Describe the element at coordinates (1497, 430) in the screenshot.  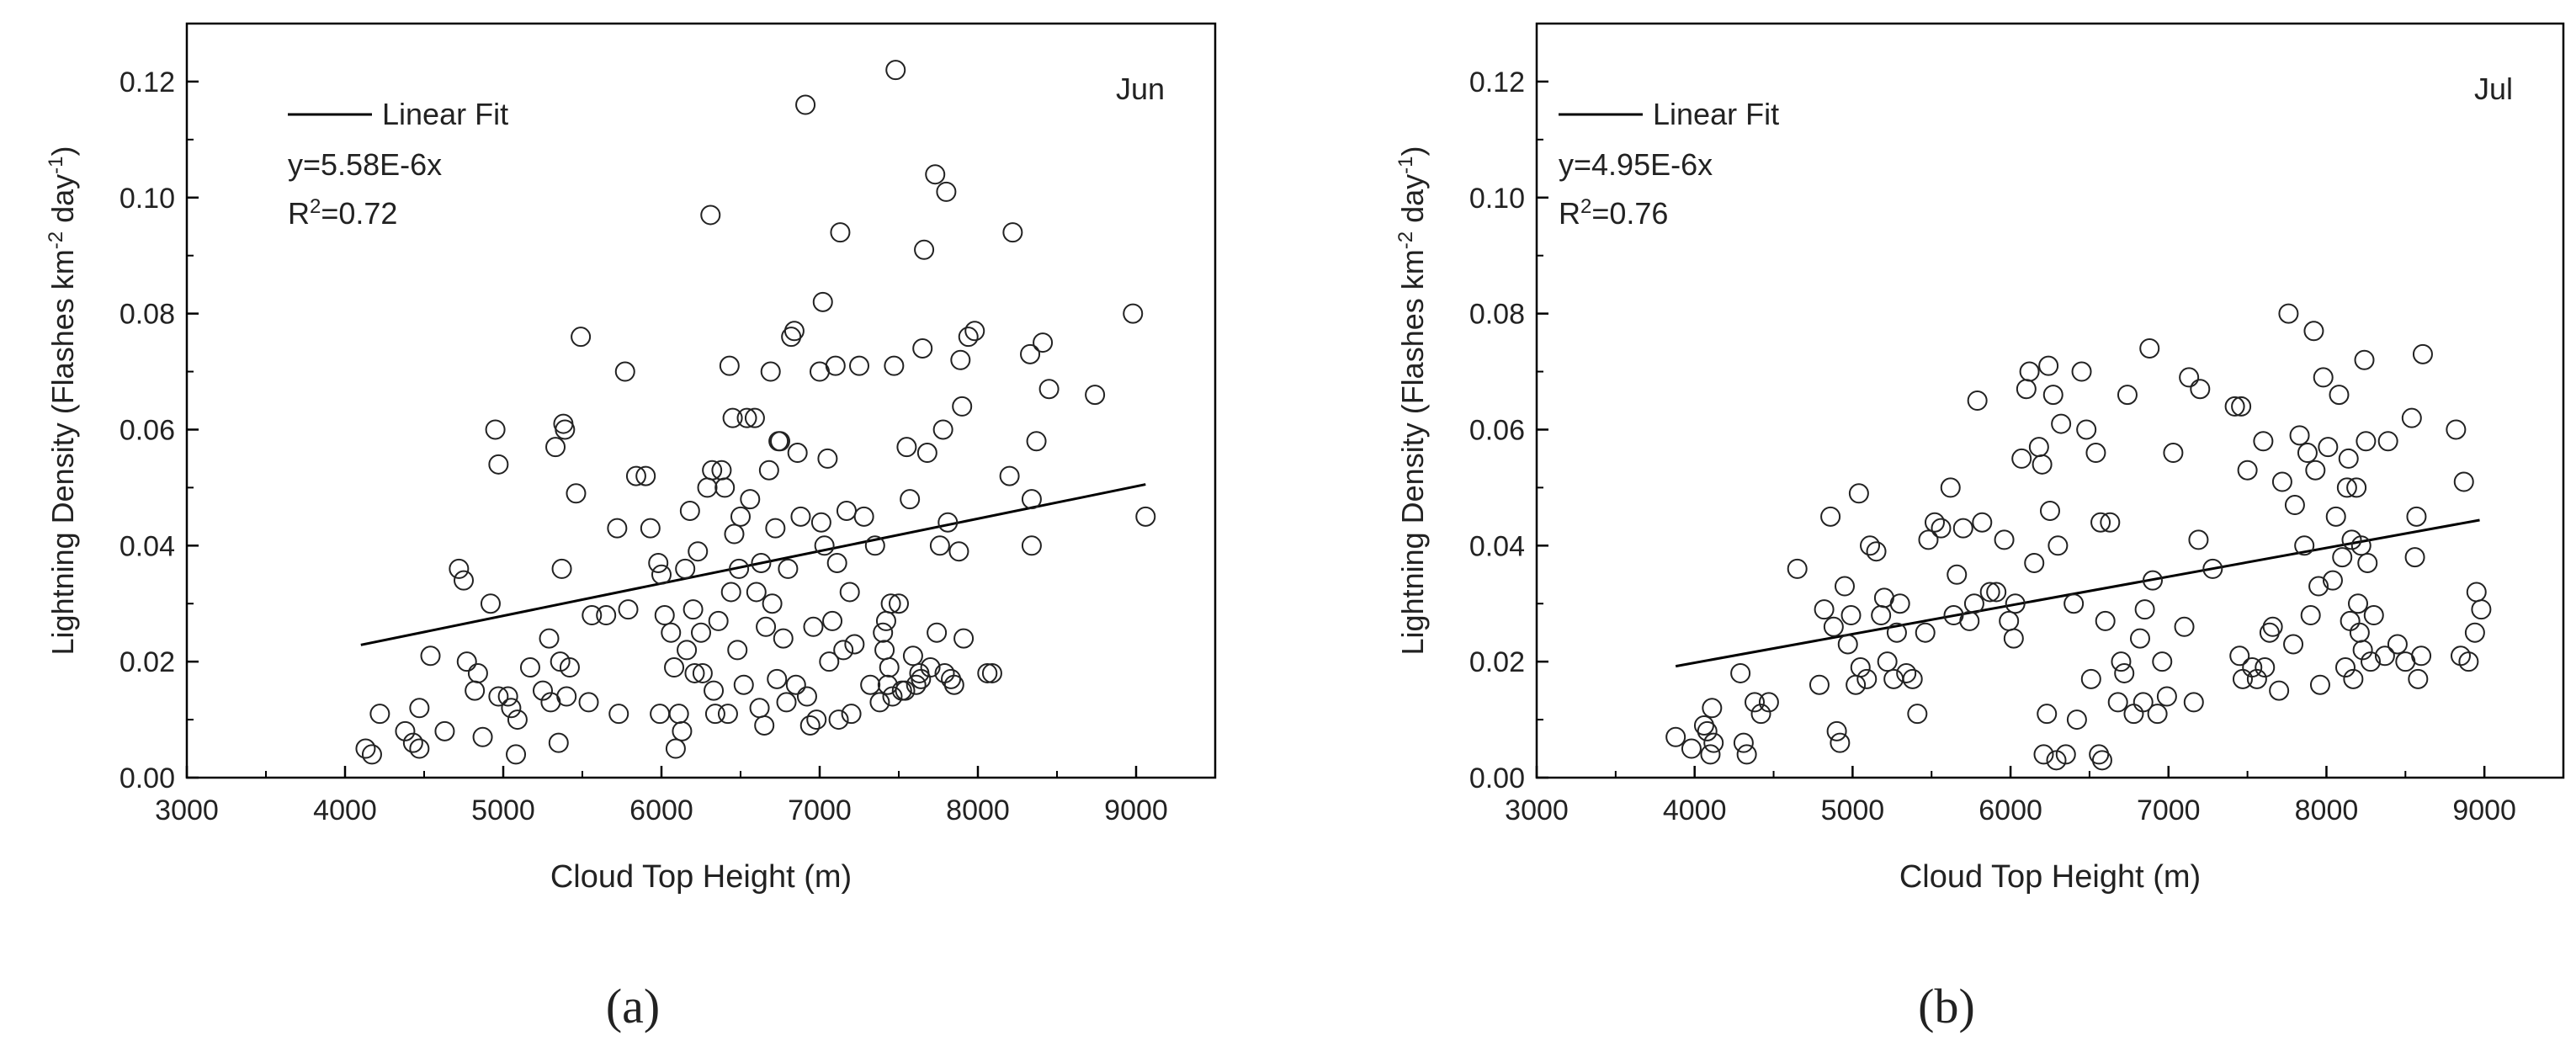
I see `y-tick-label: 0.06` at that location.